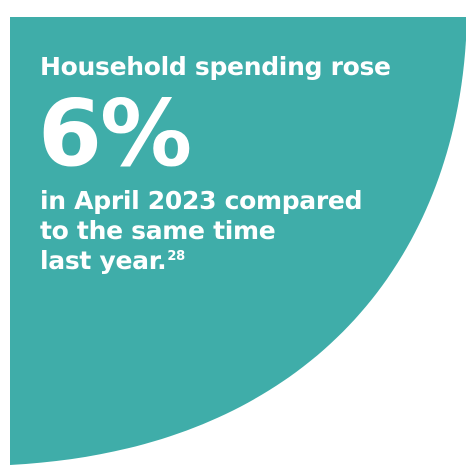  What do you see at coordinates (176, 256) in the screenshot?
I see `footnote-reference: 28` at bounding box center [176, 256].